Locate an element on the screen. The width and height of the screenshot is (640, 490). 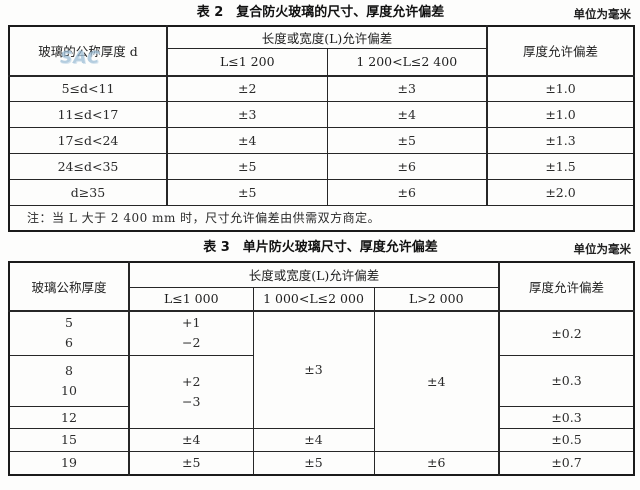
t3-cell-thickness-8-10: 8 10 is located at coordinates (69, 380).